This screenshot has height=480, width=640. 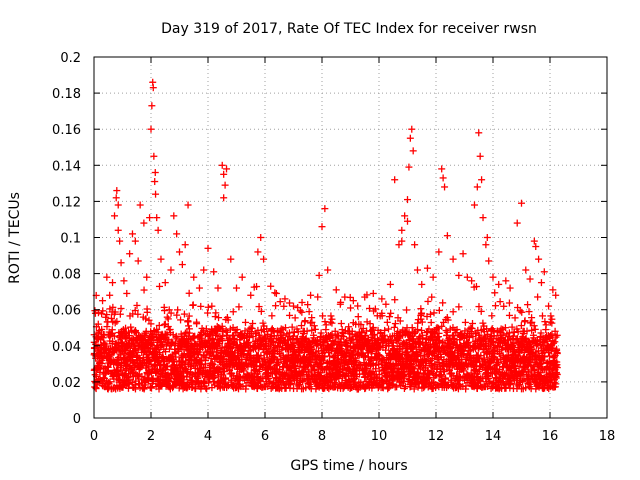 What do you see at coordinates (151, 436) in the screenshot?
I see `x-tick-label: 2` at bounding box center [151, 436].